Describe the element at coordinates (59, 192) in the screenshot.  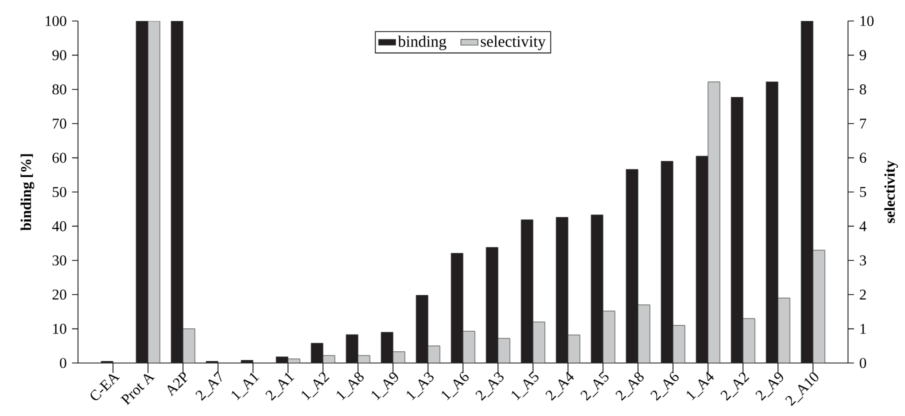
I see `y-tick-label: 50` at that location.